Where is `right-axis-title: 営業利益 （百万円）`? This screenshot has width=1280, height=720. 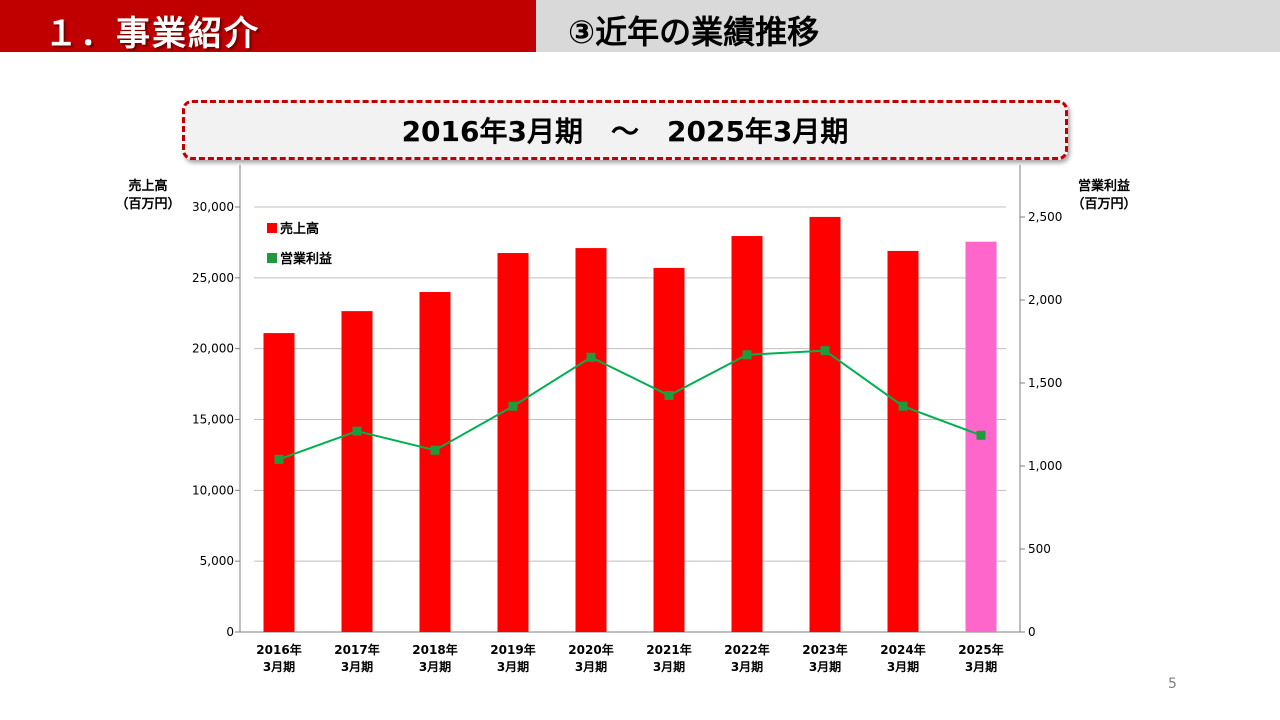 right-axis-title: 営業利益 （百万円） is located at coordinates (1104, 196).